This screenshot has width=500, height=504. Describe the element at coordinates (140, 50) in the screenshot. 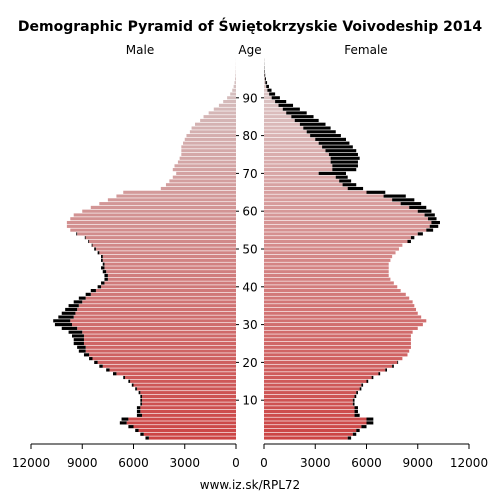

I see `male-label: Male` at that location.